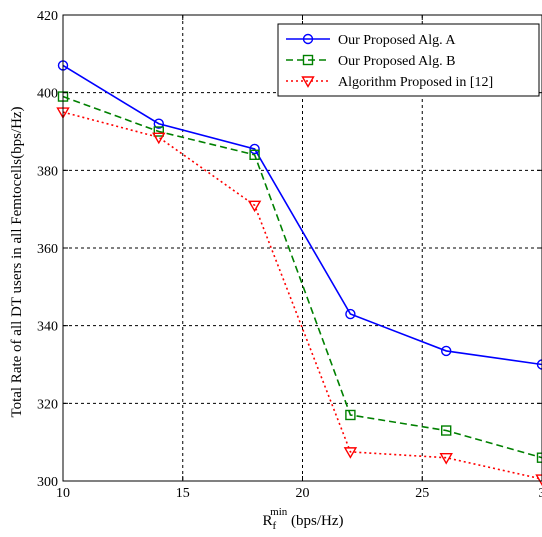 This screenshot has height=537, width=542. What do you see at coordinates (540, 493) in the screenshot?
I see `x-tick-label: 3` at bounding box center [540, 493].